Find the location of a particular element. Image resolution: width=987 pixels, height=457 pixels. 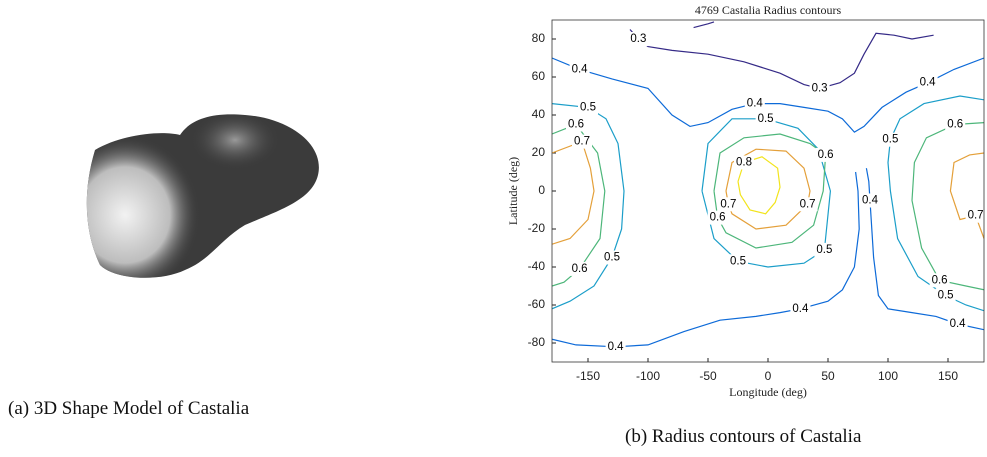

caption: (b) Radius contours of Castalia is located at coordinates (743, 436).